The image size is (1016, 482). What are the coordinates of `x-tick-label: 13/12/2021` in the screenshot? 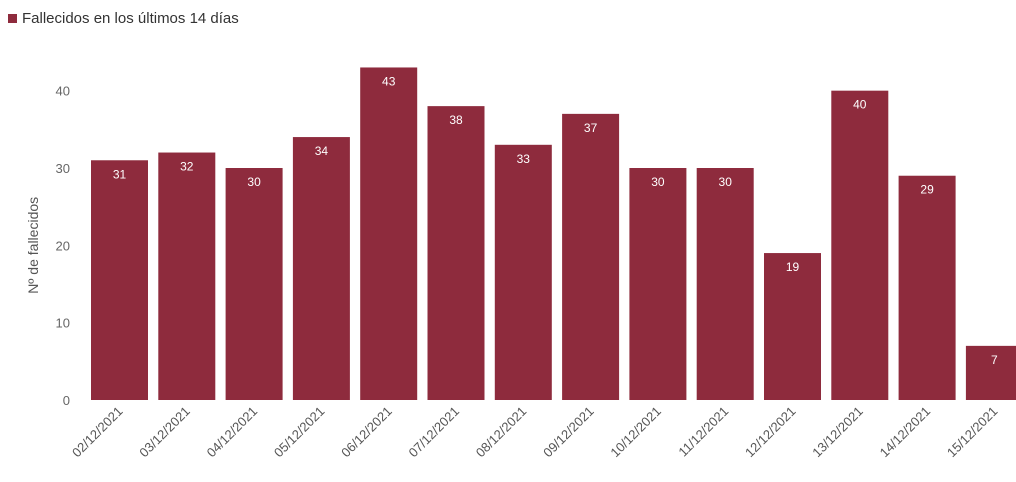 It's located at (837, 432).